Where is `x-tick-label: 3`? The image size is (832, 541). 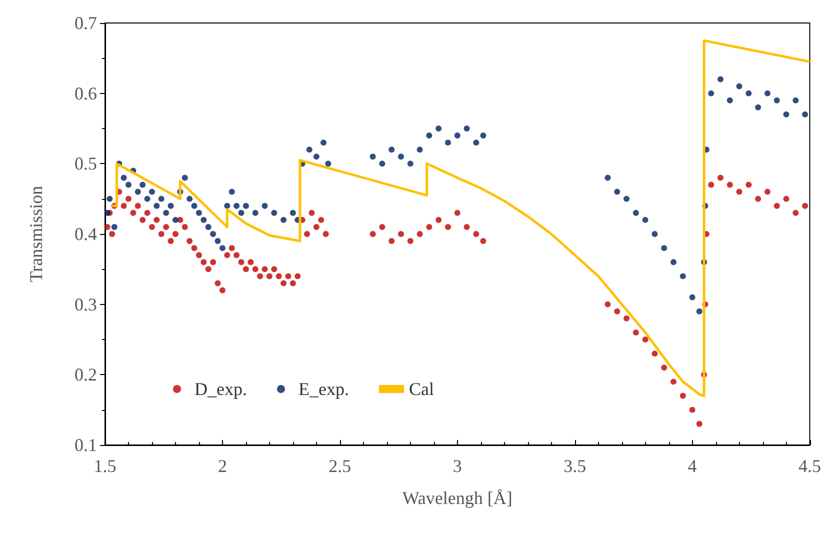 x-tick-label: 3 is located at coordinates (457, 466).